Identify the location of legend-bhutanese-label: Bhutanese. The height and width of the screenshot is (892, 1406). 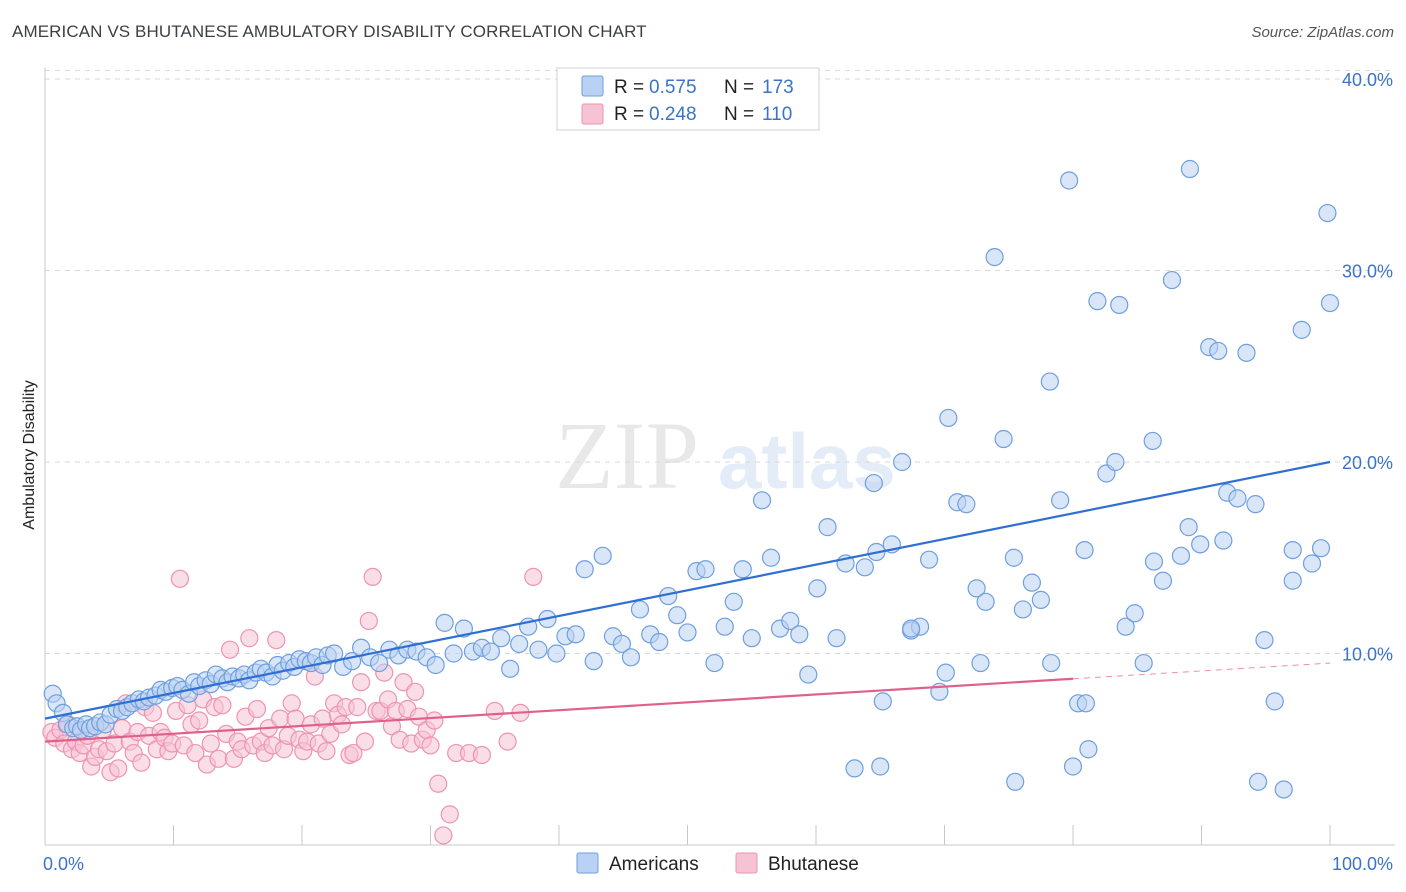
(813, 864).